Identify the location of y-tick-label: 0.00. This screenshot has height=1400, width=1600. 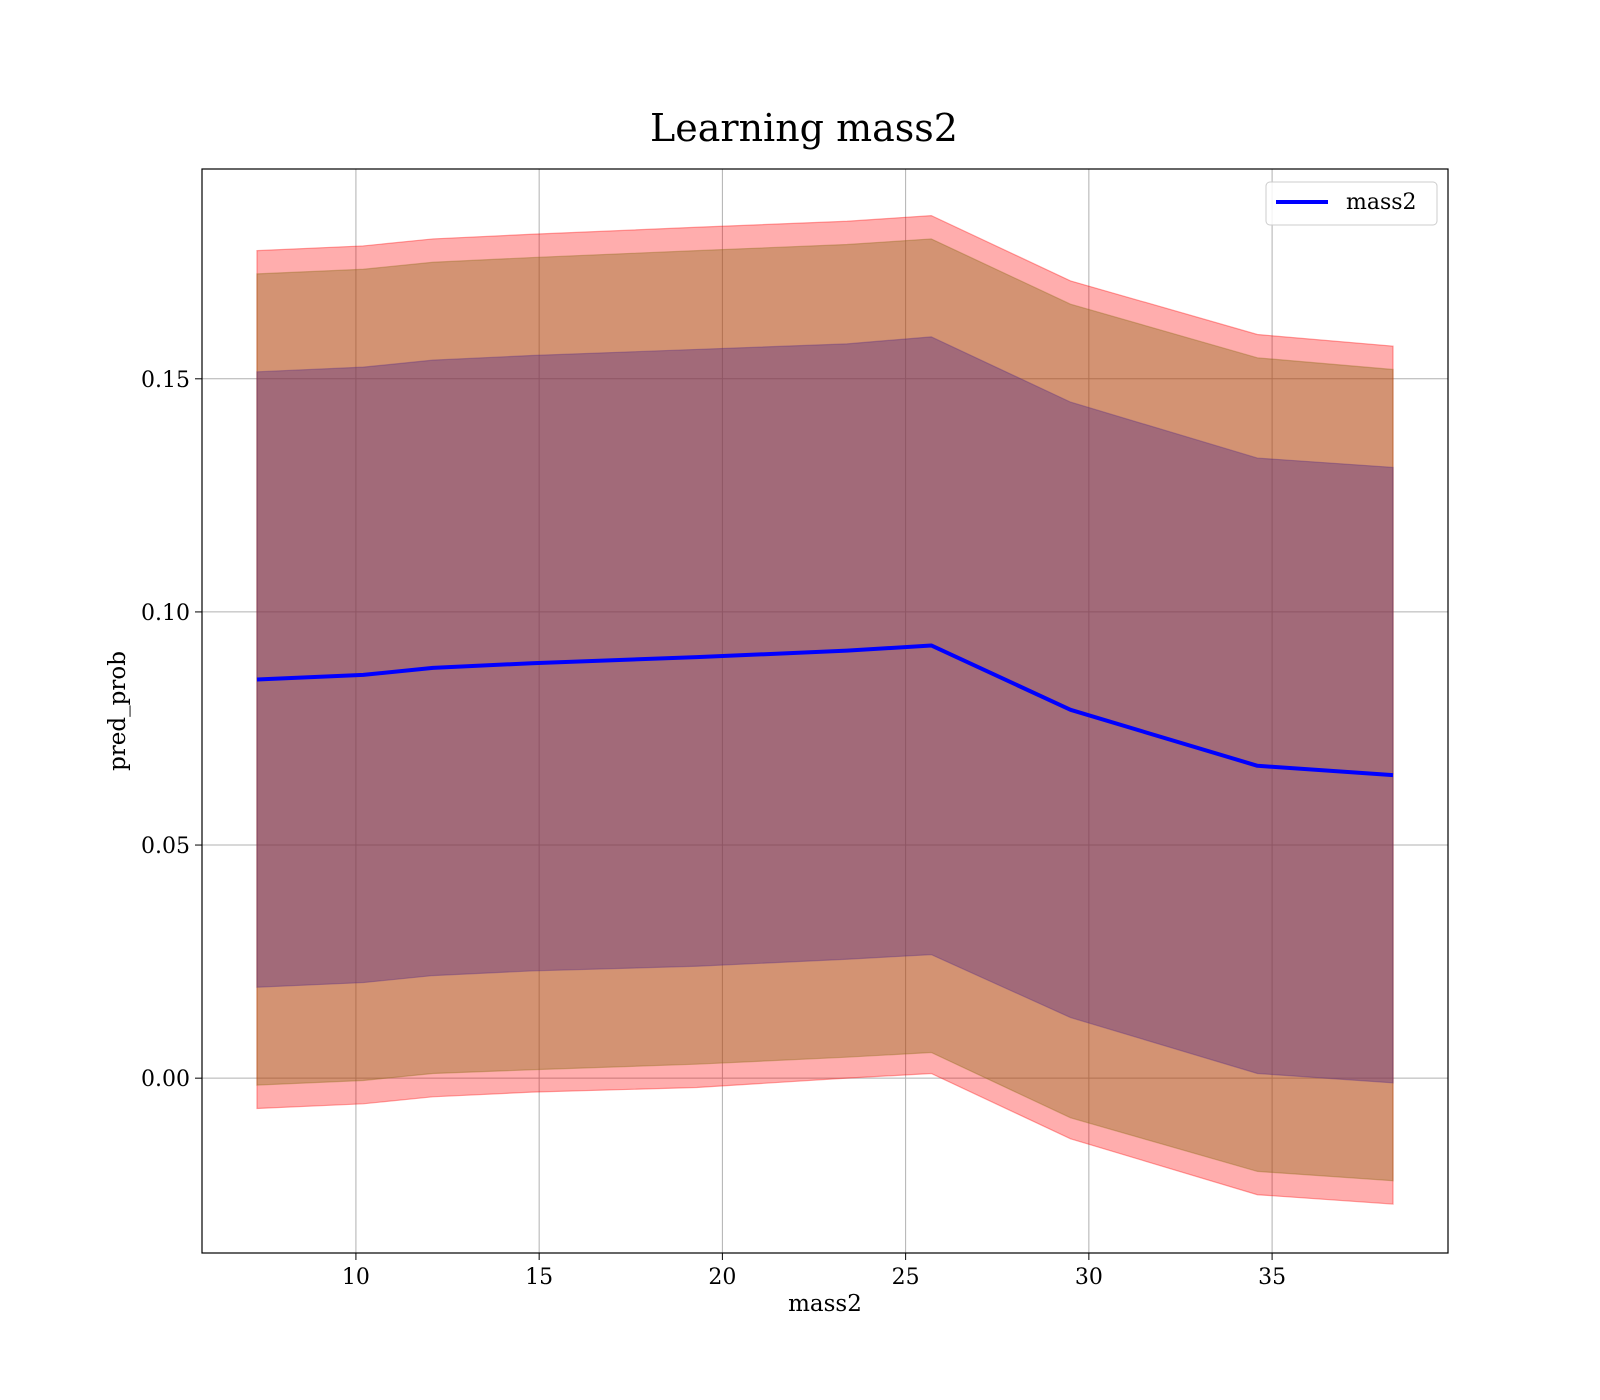
(165, 1079).